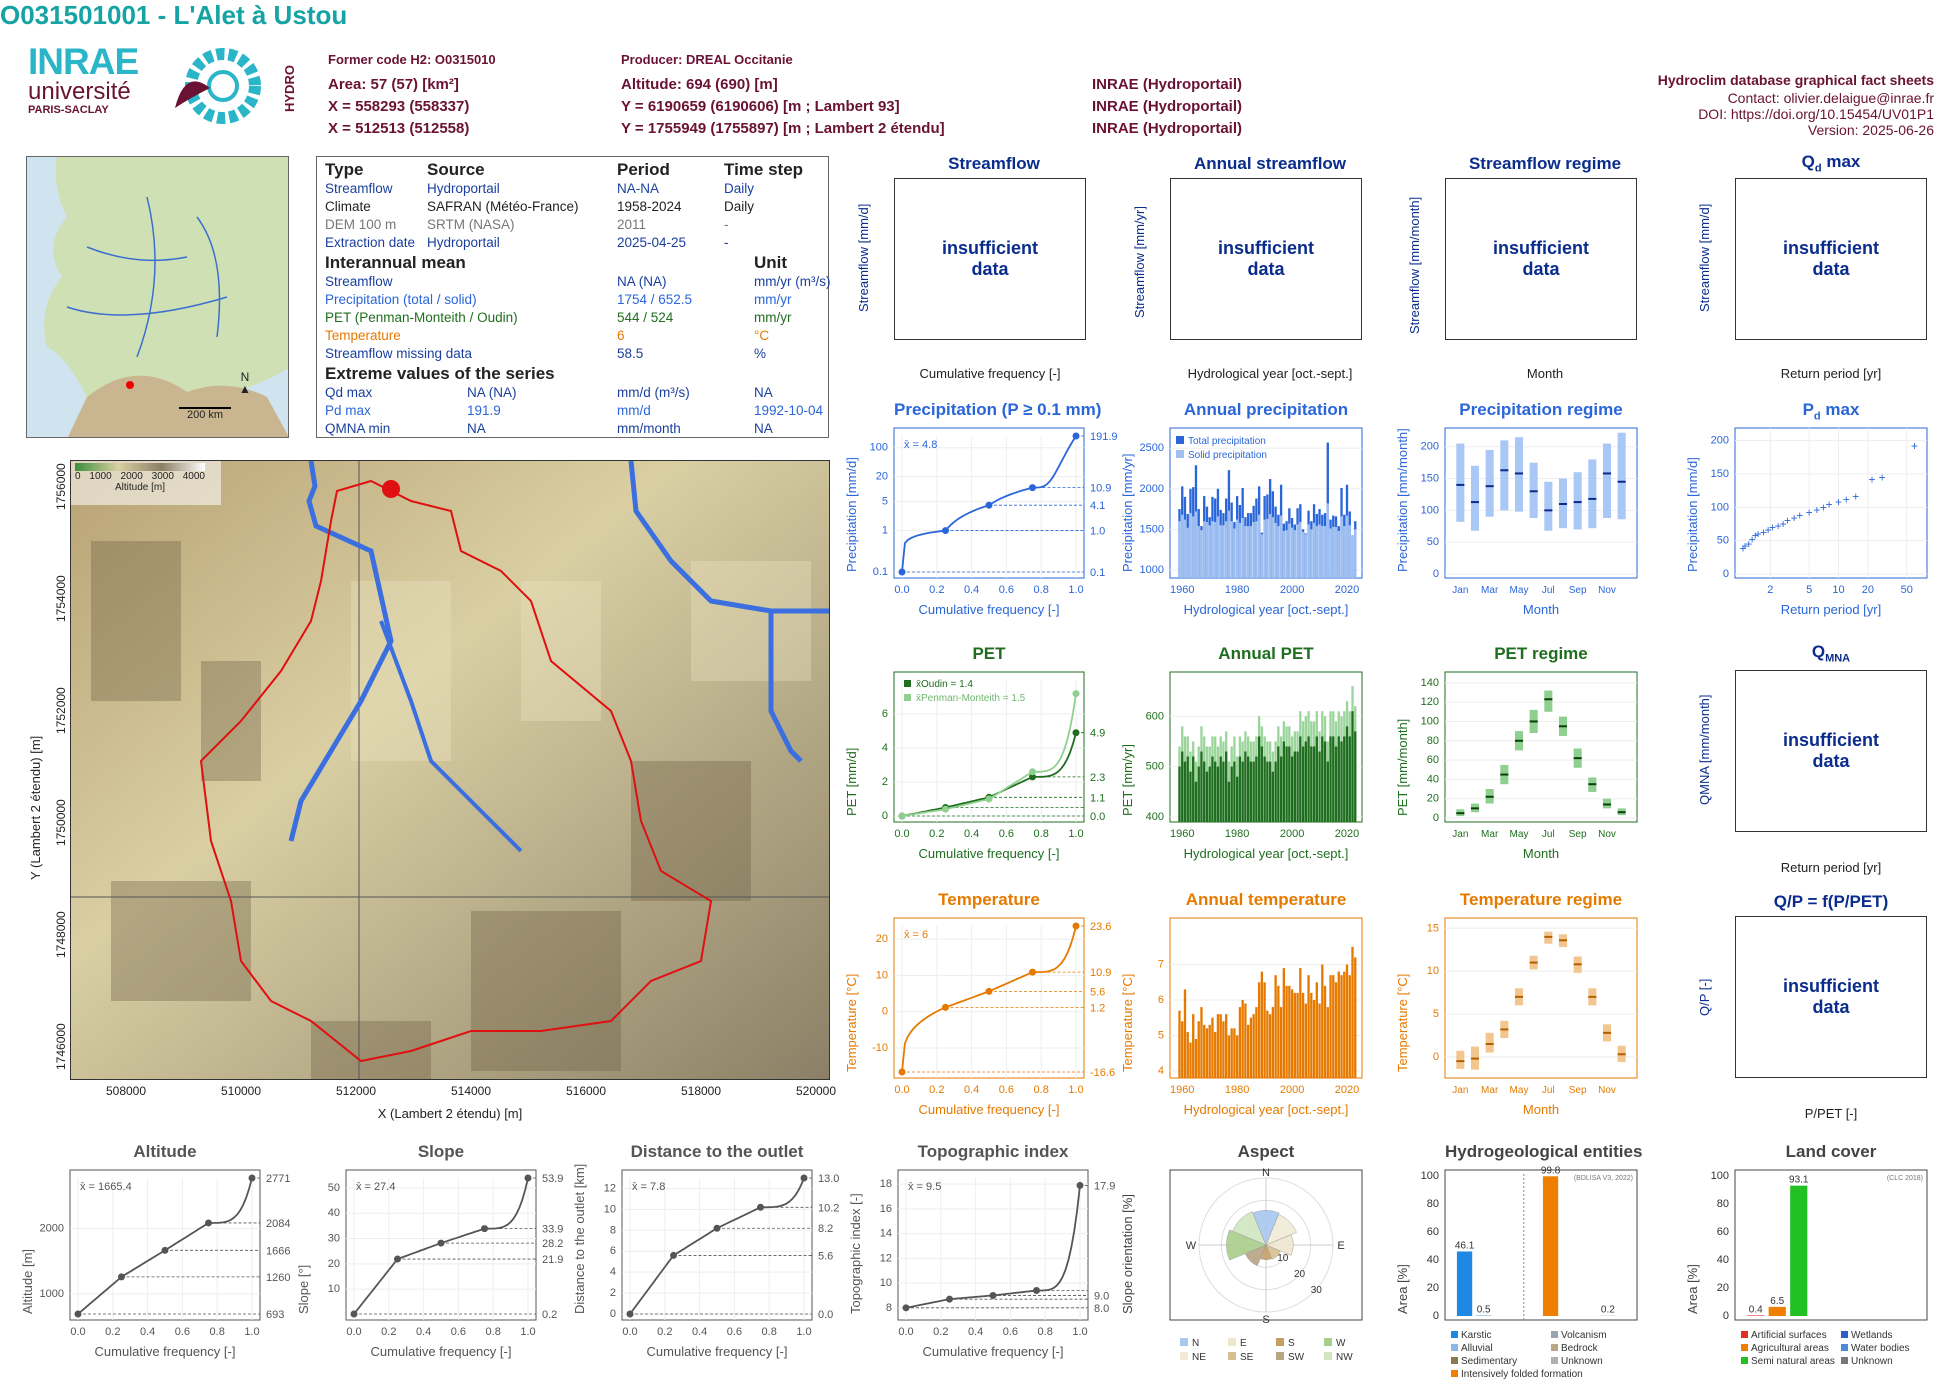 The height and width of the screenshot is (1386, 1960). I want to click on right-tick-label: 1.2, so click(1097, 1008).